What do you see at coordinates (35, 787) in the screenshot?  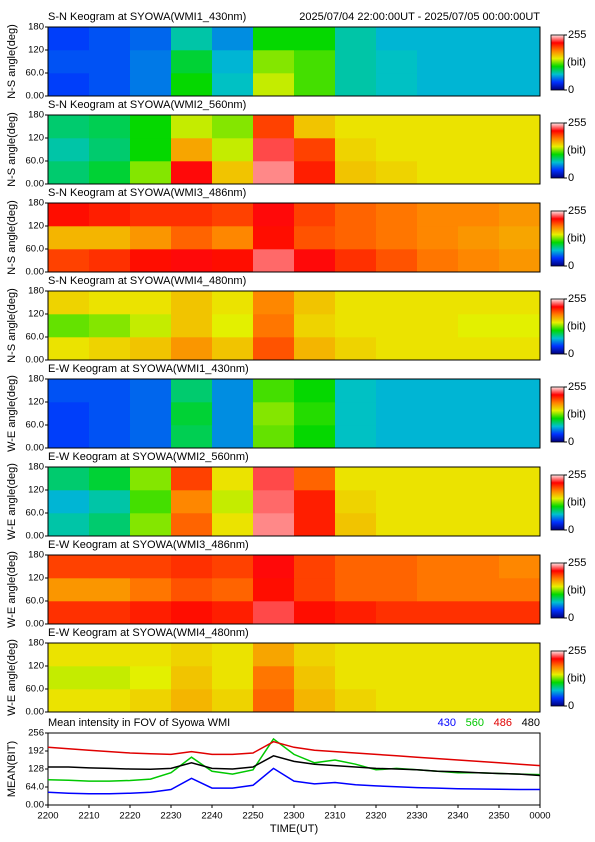 I see `y-tick-label: 64.0` at bounding box center [35, 787].